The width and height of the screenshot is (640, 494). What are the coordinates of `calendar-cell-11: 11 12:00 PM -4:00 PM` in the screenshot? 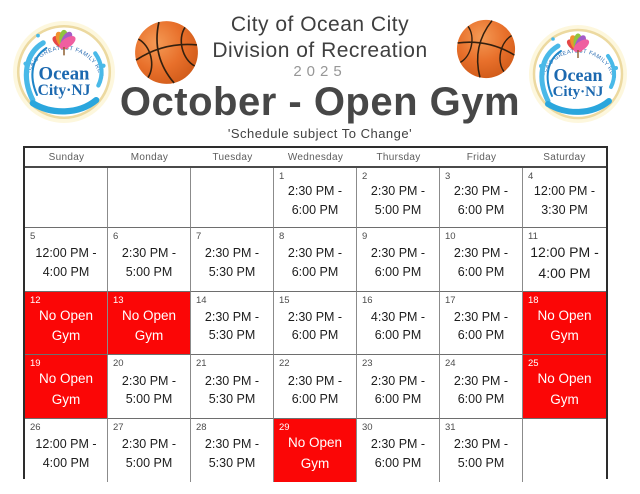 It's located at (564, 259).